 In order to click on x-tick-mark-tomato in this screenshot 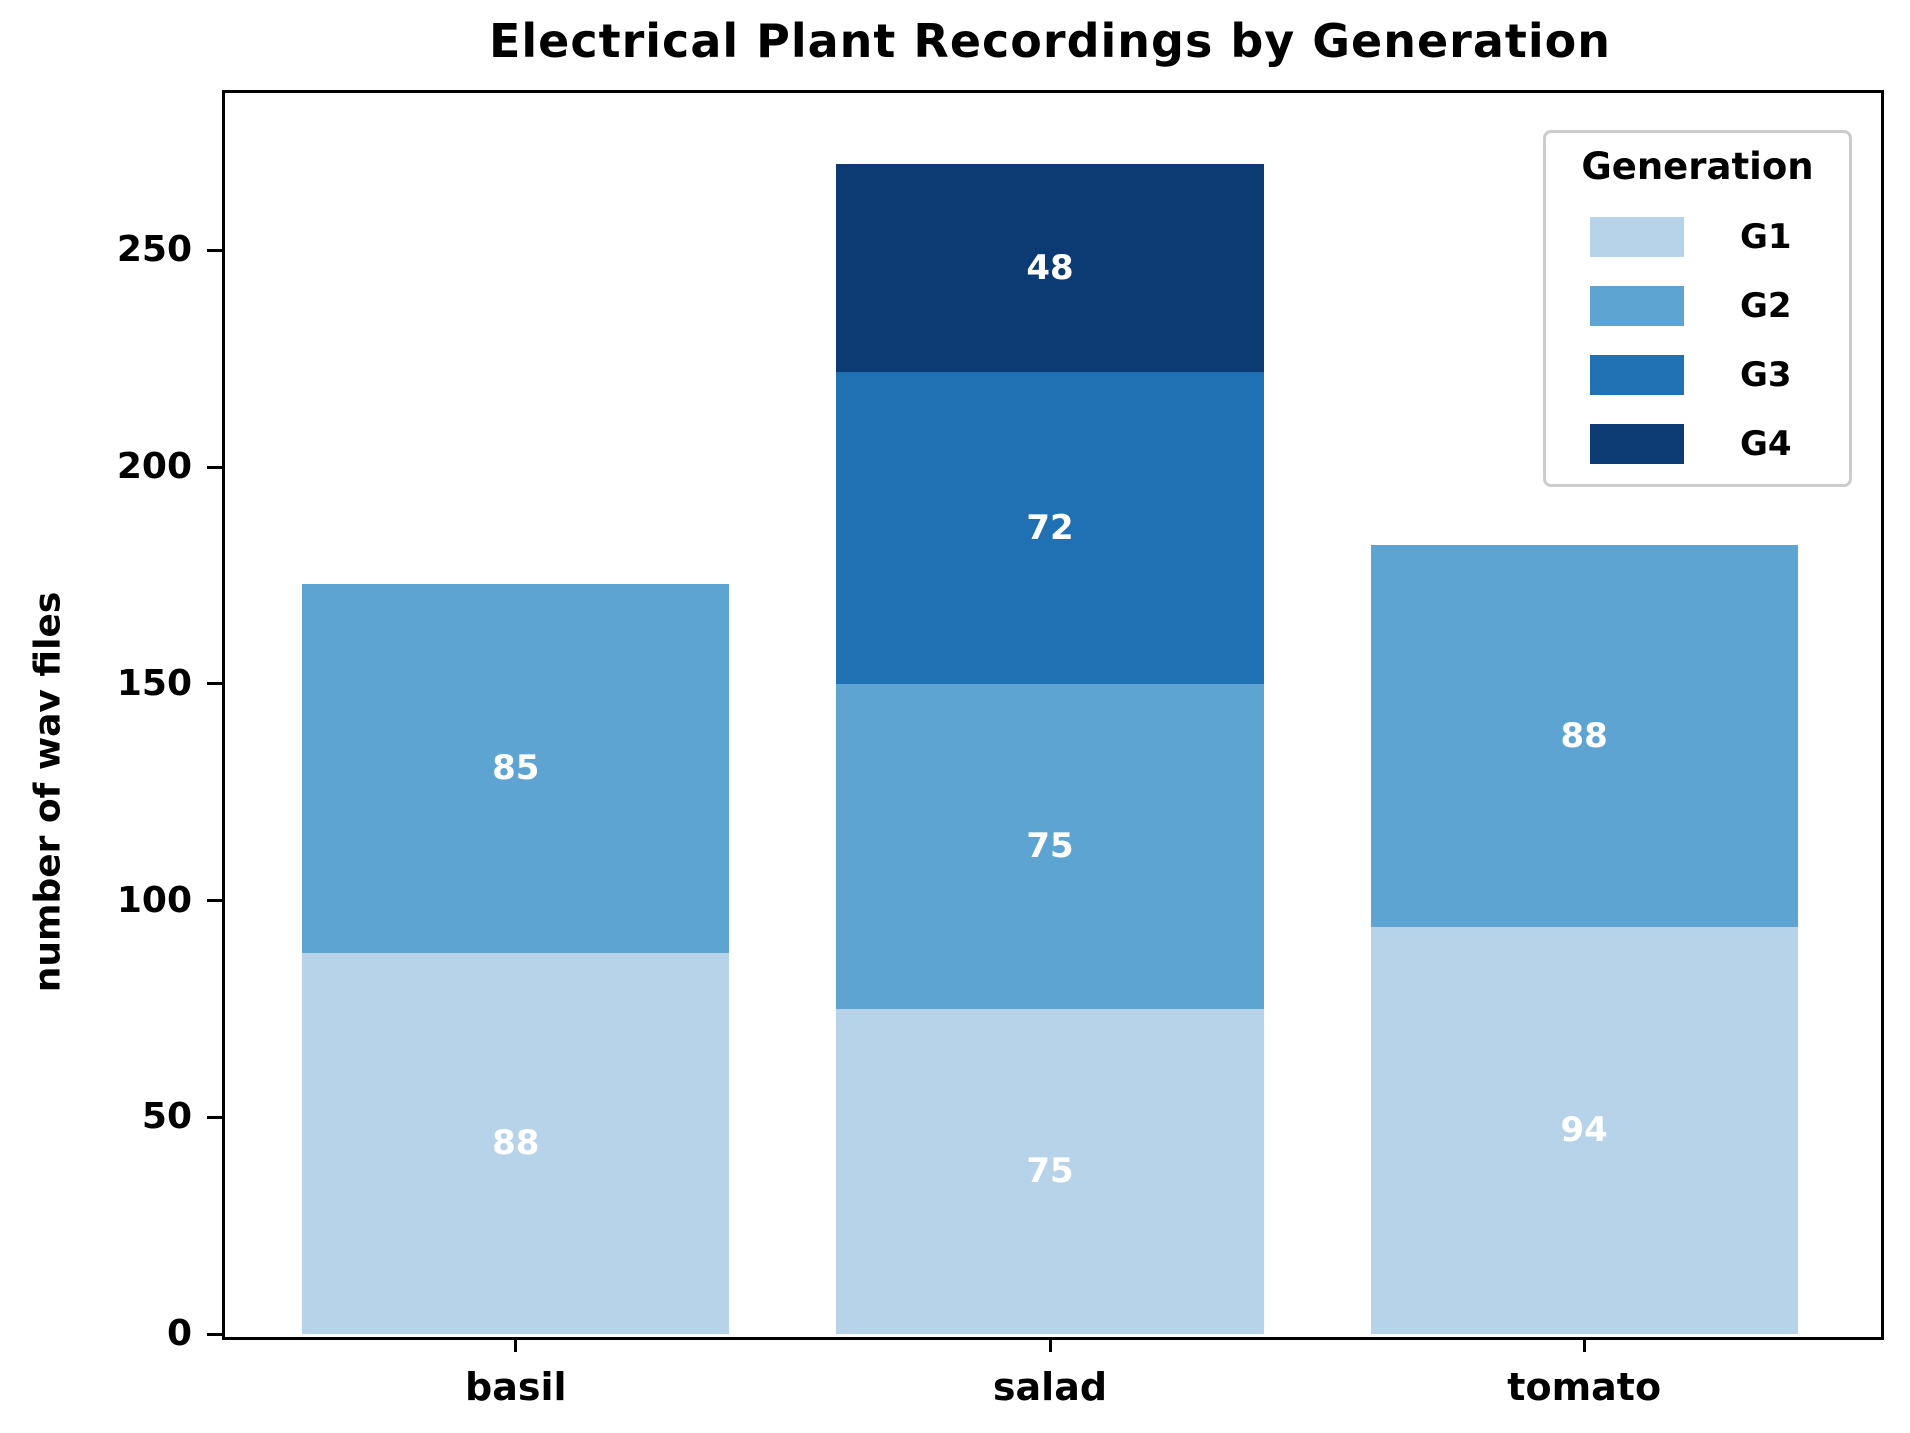, I will do `click(1584, 1344)`.